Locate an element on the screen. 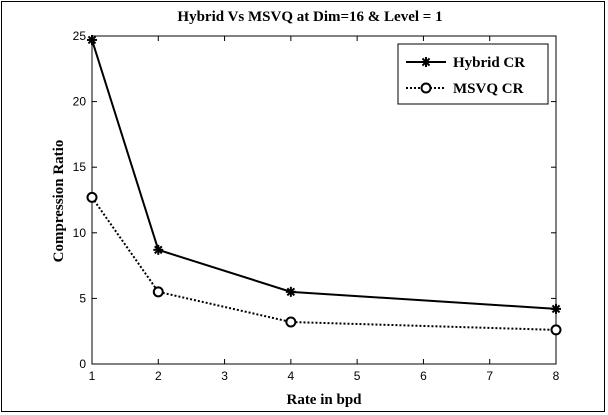 The image size is (608, 415). y-tick-label: 25 is located at coordinates (80, 36).